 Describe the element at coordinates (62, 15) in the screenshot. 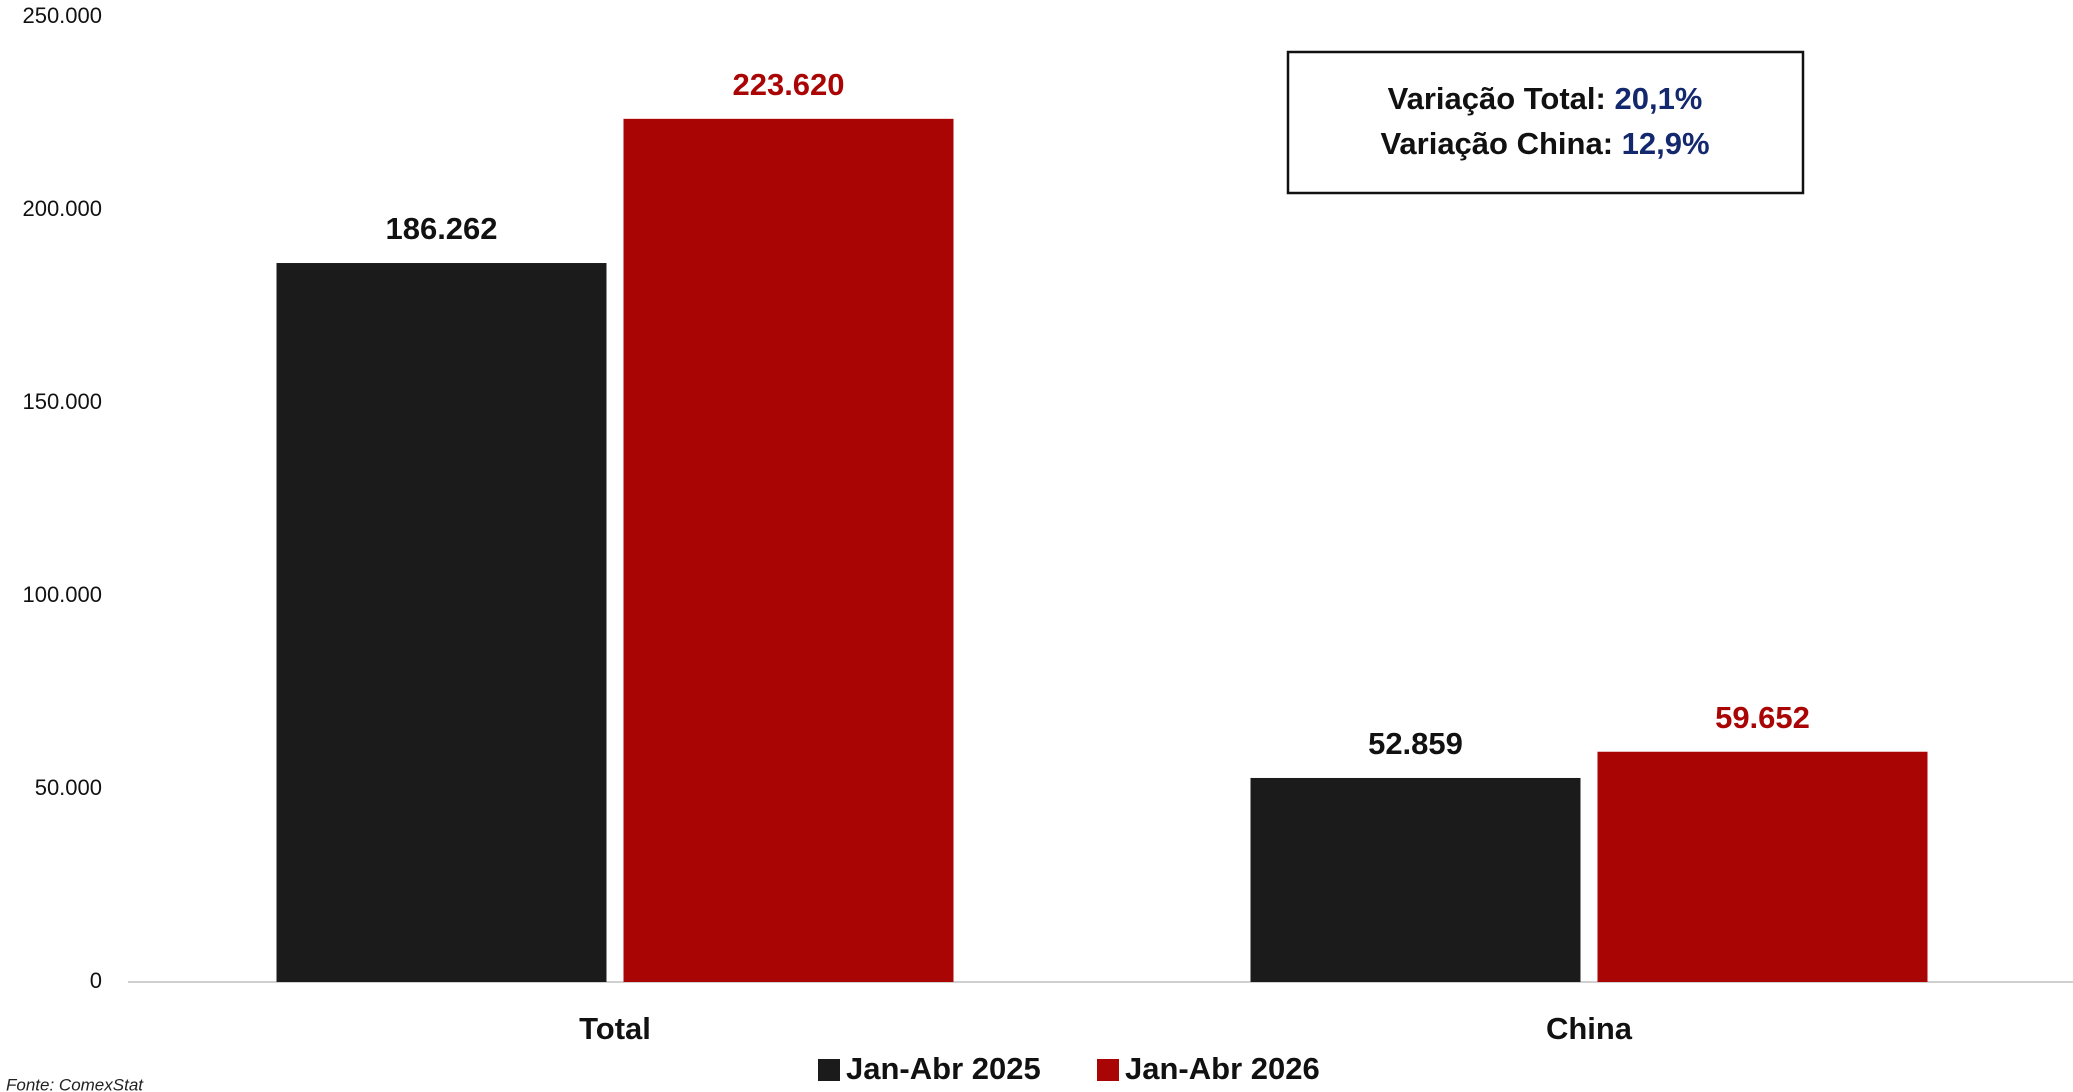

I see `y-tick-label: 250.000` at that location.